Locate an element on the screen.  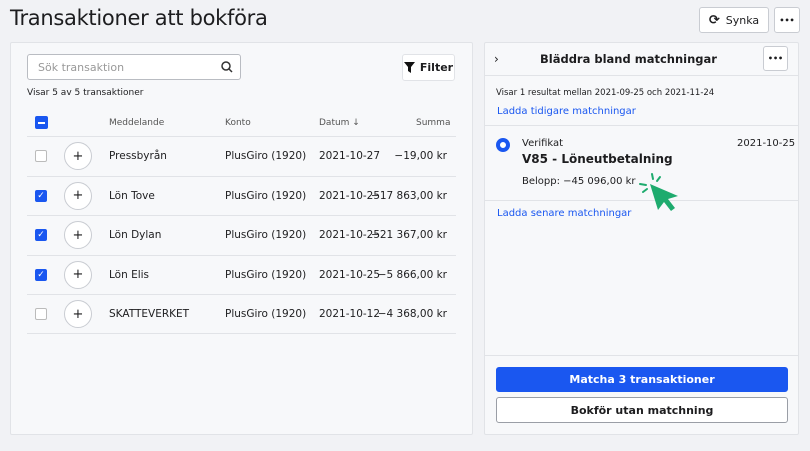
more-button: ••• is located at coordinates (787, 20).